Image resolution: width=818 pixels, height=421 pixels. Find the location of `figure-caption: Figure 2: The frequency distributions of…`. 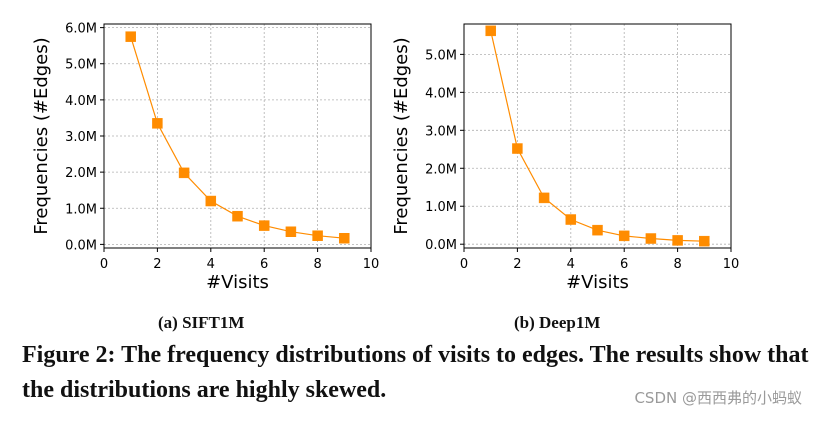

figure-caption: Figure 2: The frequency distributions of… is located at coordinates (415, 372).